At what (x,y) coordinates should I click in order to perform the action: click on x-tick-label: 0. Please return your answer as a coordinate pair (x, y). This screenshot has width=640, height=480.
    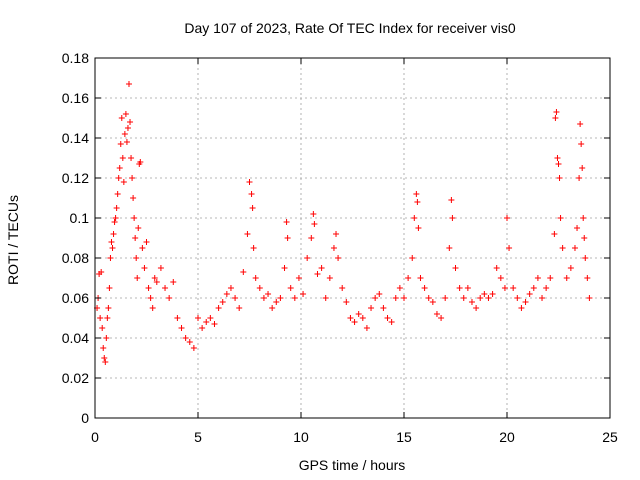
    Looking at the image, I should click on (95, 437).